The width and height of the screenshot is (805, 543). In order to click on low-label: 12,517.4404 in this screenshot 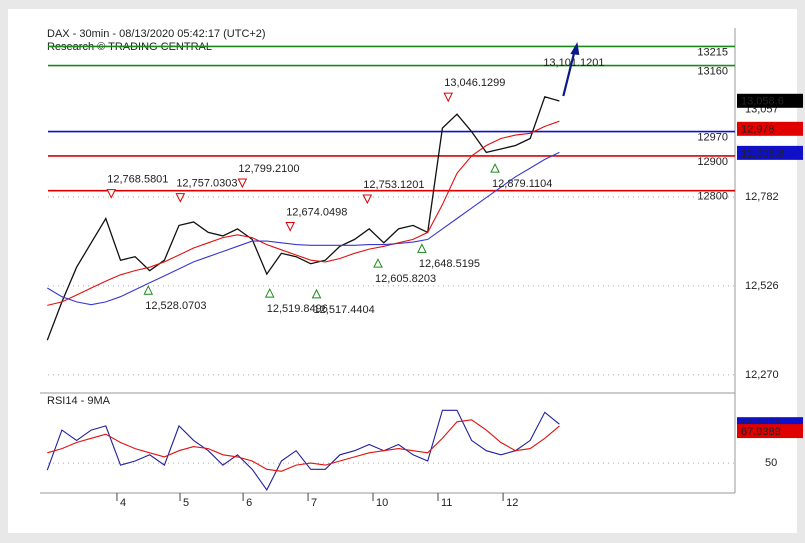, I will do `click(344, 310)`.